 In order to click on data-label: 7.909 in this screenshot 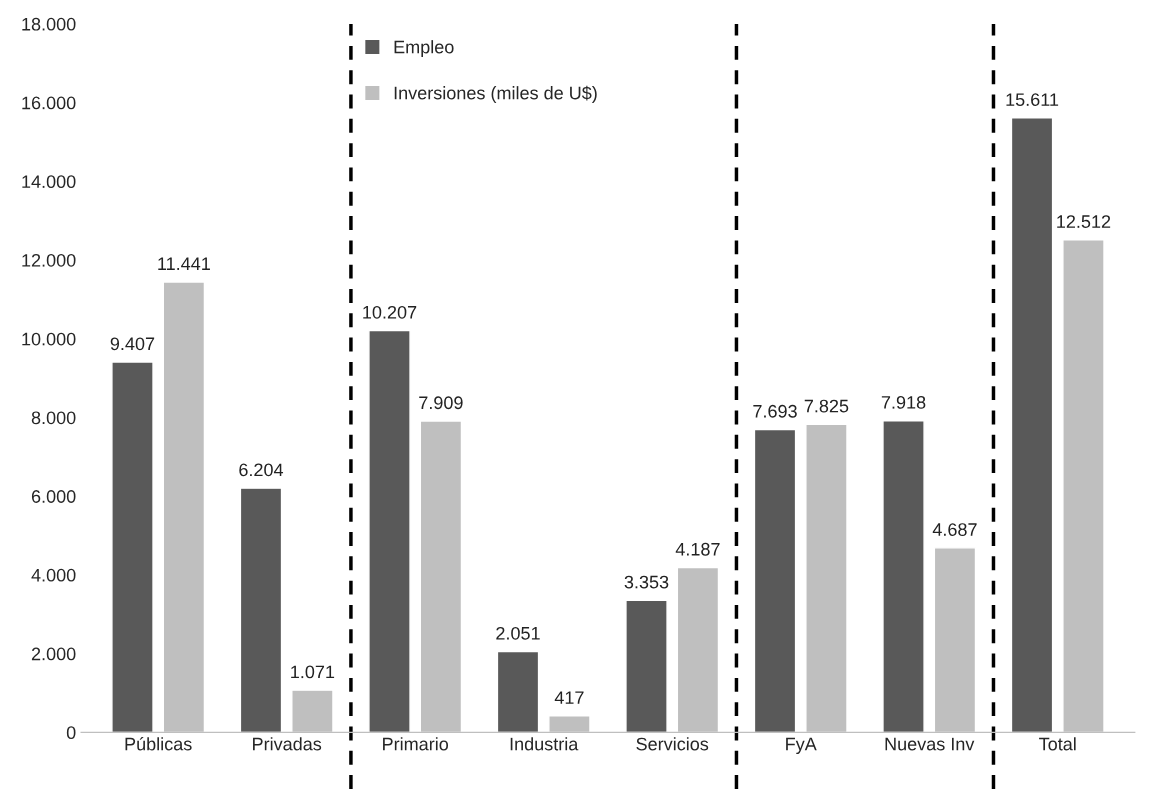, I will do `click(441, 403)`.